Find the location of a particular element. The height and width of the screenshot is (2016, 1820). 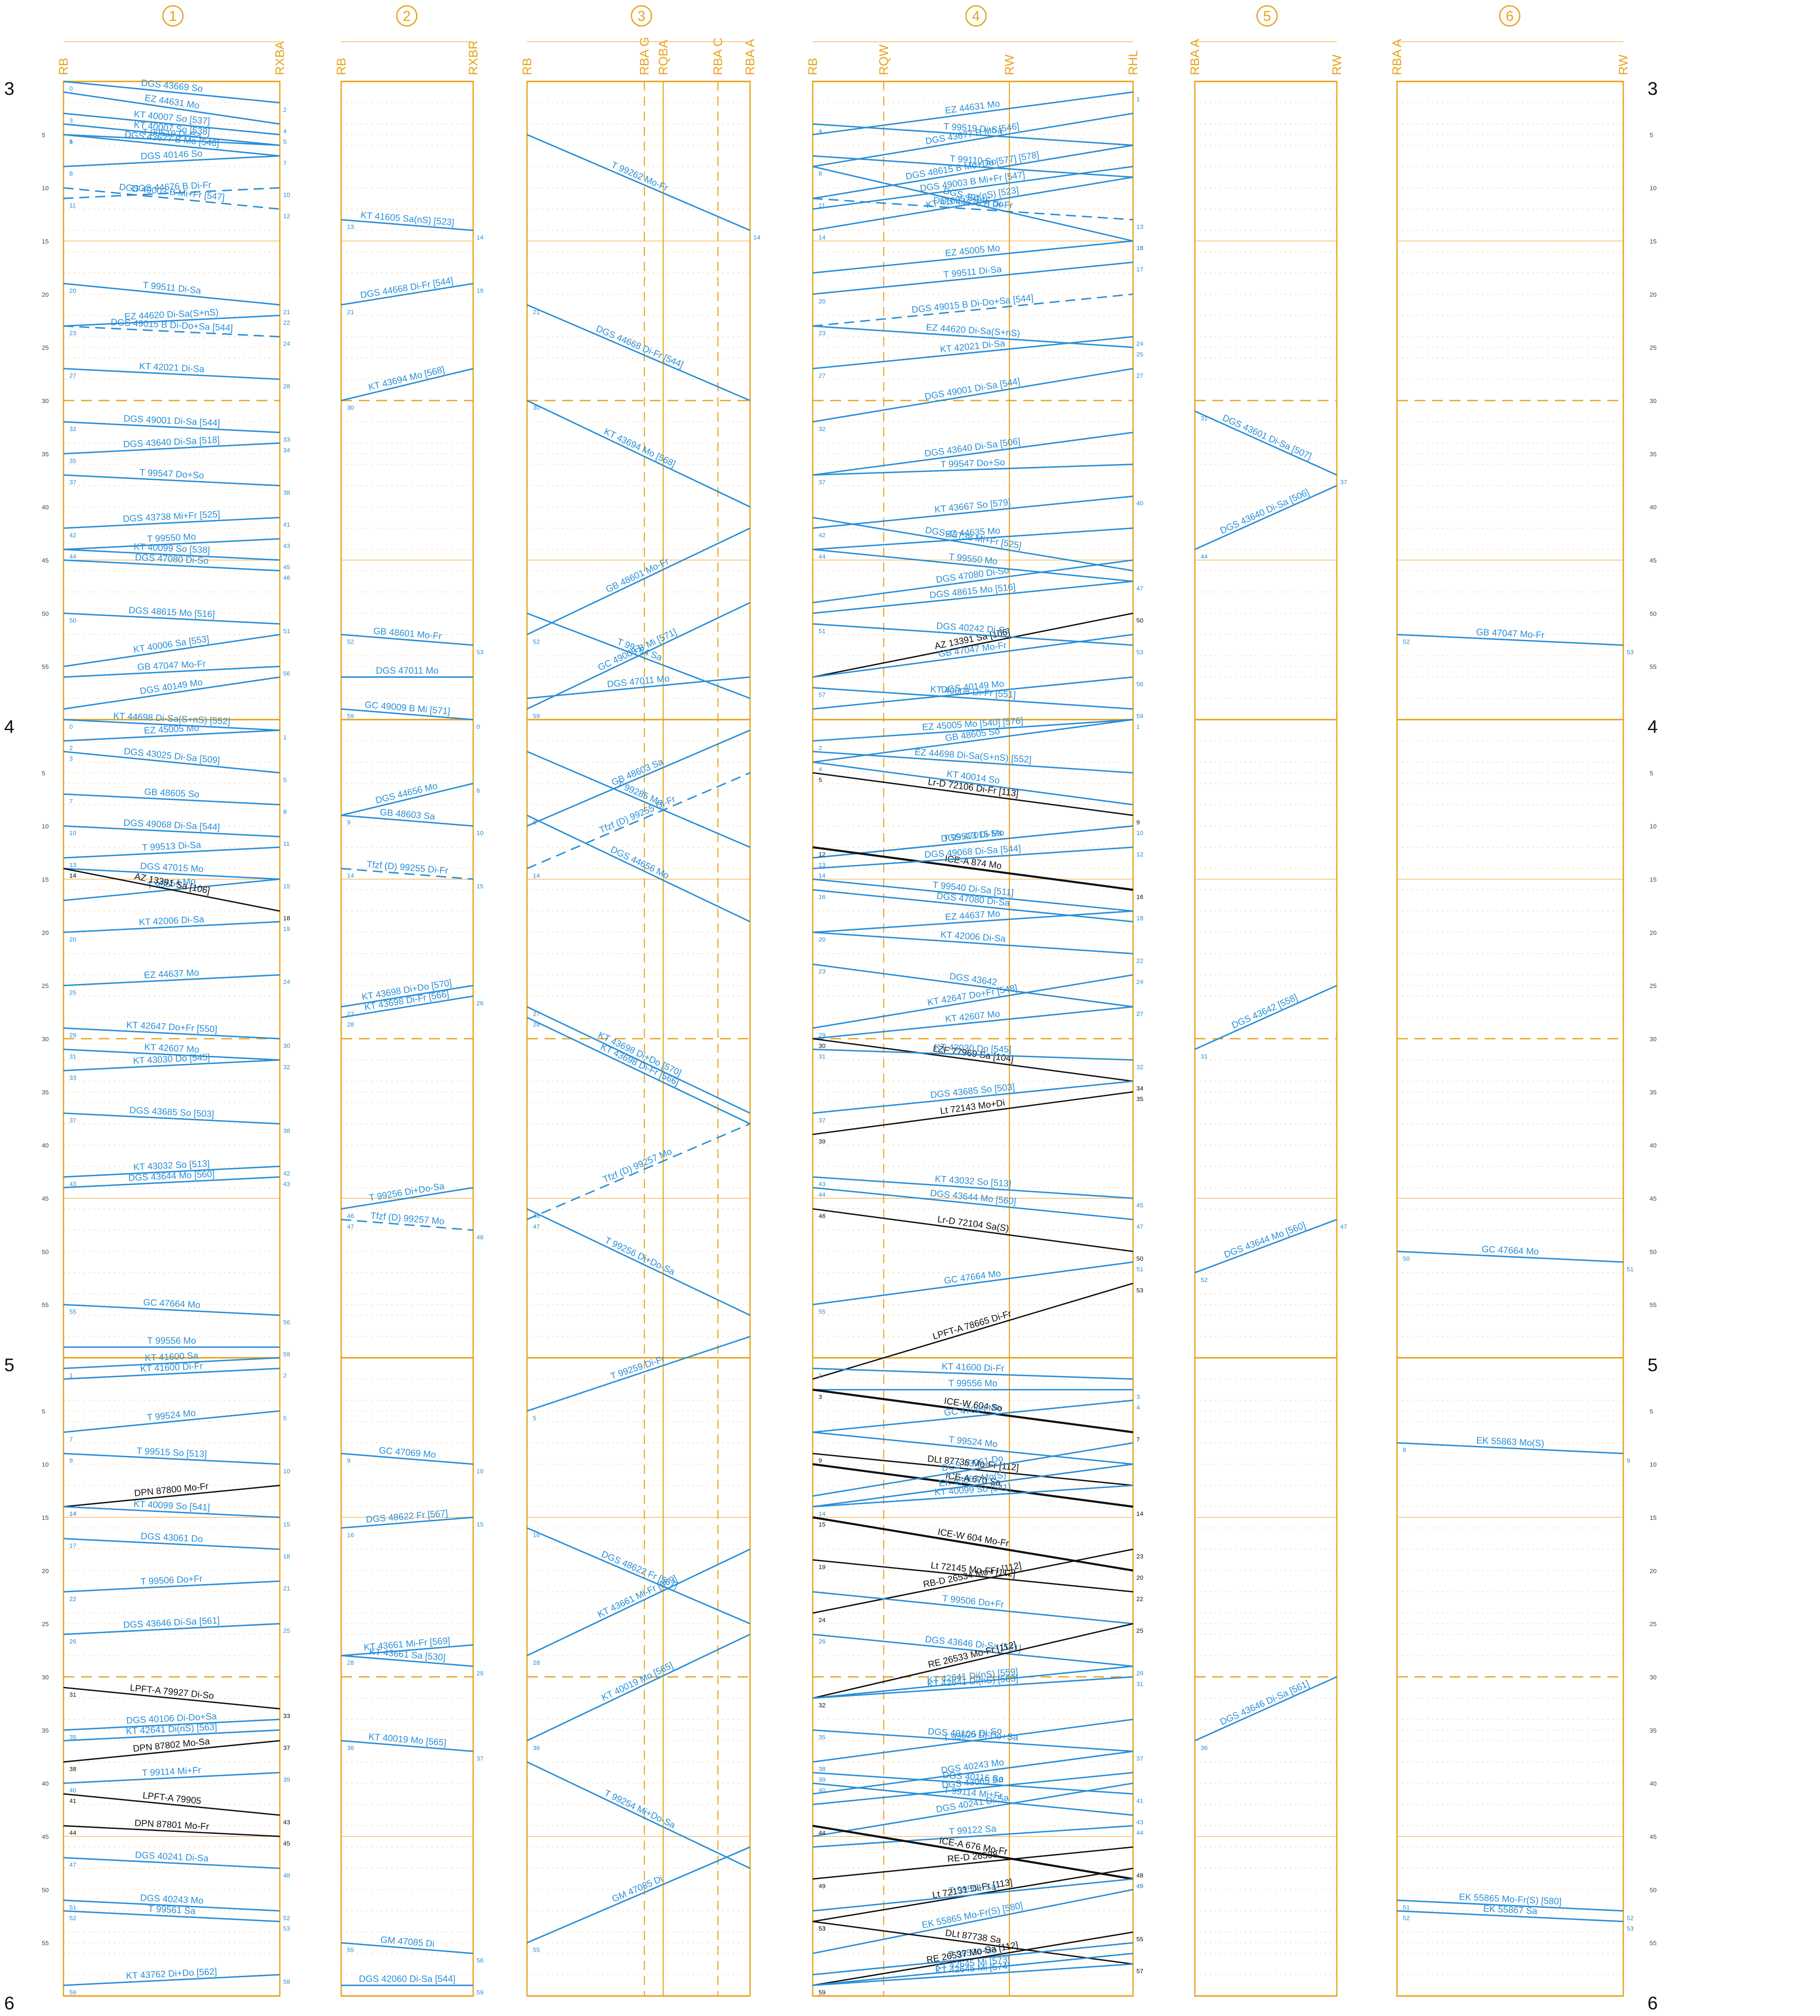

train-path: T 99561 Sa 52 53 is located at coordinates (176, 1918).